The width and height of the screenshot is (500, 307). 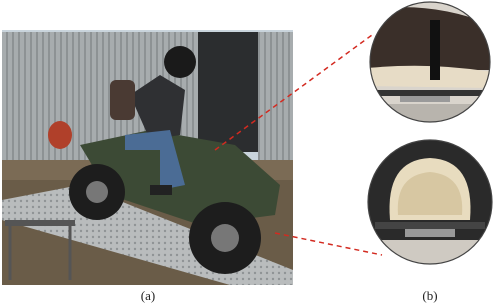 I want to click on panel-label: (a), so click(x=148, y=295).